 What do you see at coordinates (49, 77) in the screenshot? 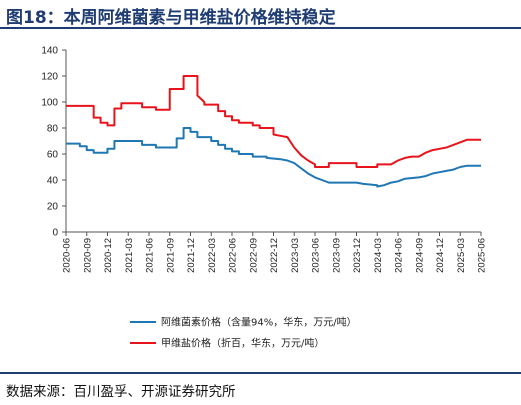
I see `y-tick-label: 120` at bounding box center [49, 77].